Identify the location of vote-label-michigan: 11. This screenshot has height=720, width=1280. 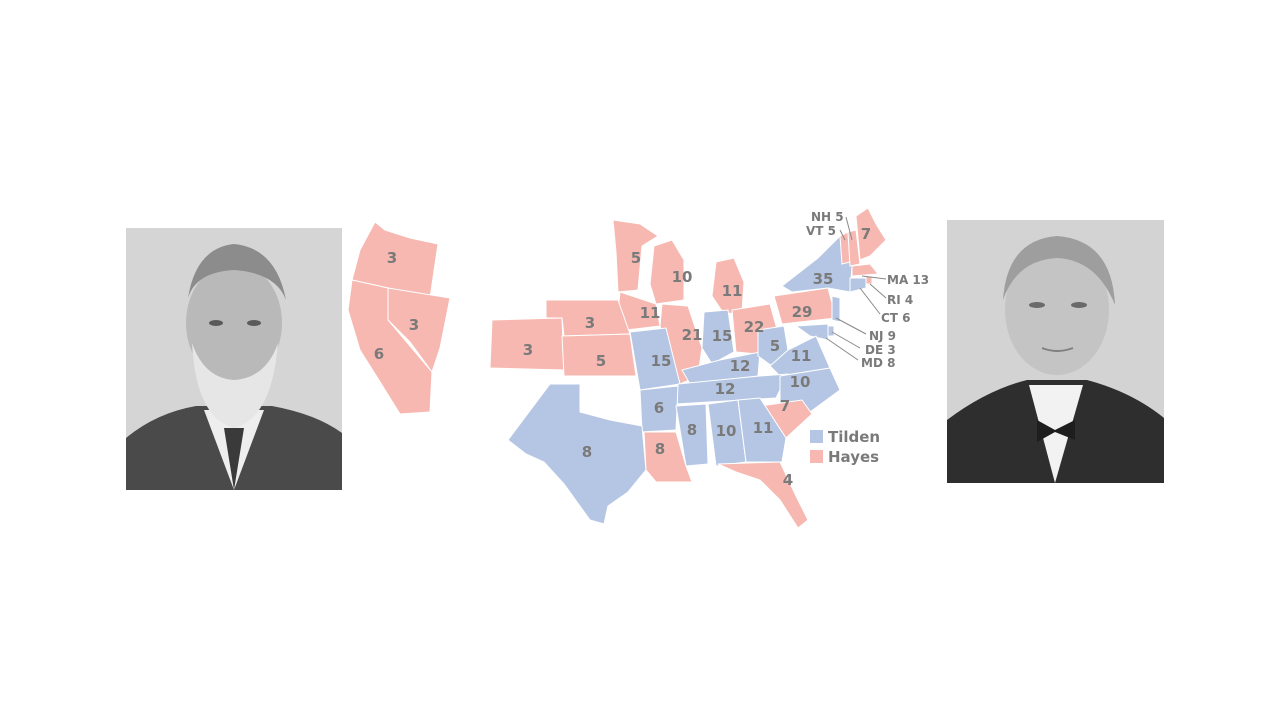
(732, 291).